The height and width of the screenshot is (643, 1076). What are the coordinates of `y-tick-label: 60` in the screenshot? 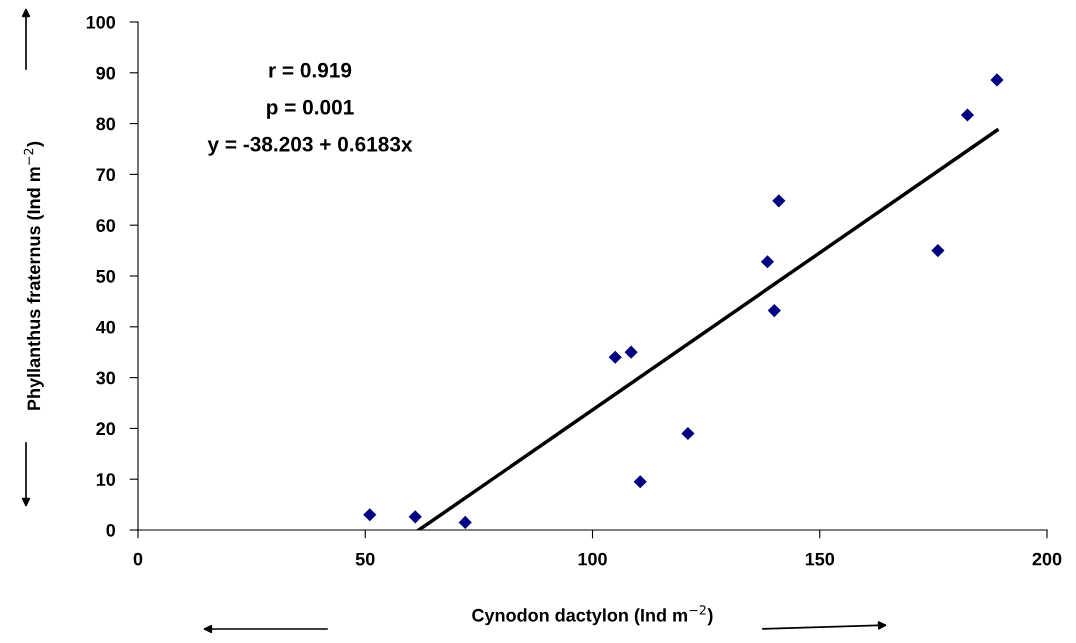 It's located at (106, 225).